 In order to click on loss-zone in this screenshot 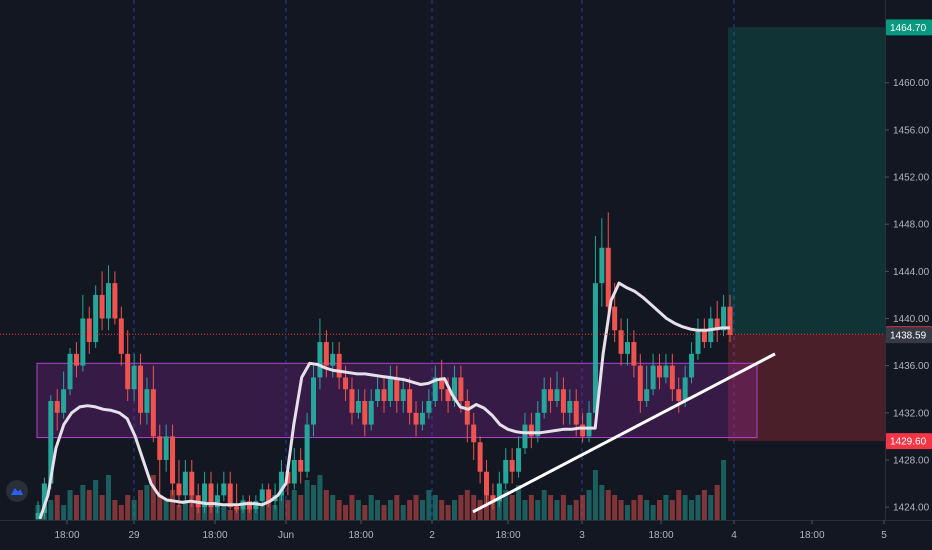, I will do `click(807, 388)`.